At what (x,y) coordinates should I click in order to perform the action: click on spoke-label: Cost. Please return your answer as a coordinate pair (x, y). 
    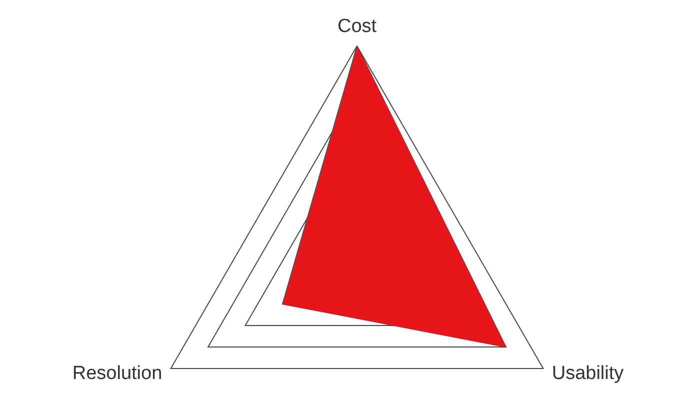
    Looking at the image, I should click on (357, 26).